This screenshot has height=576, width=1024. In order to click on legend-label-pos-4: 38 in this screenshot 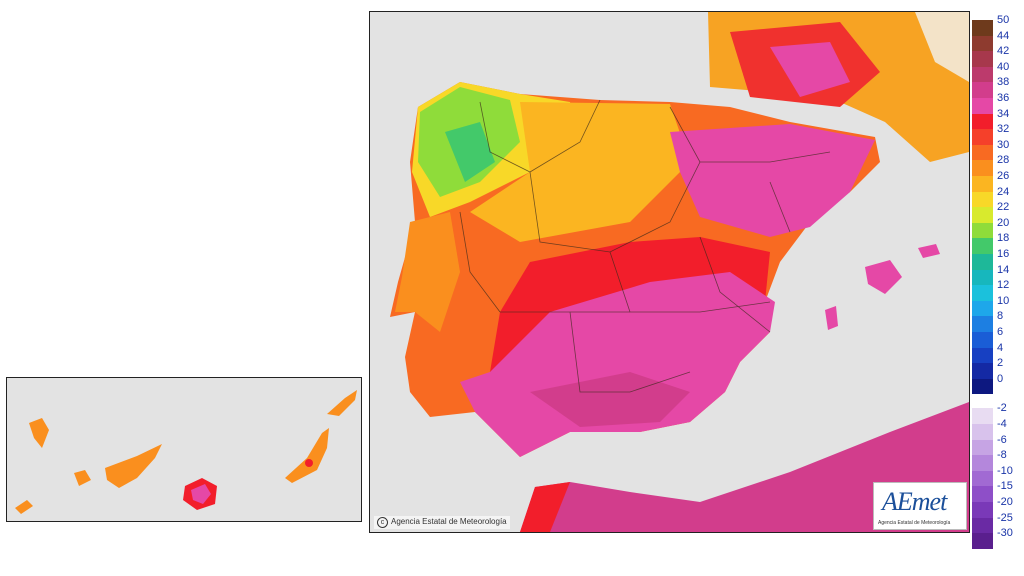, I will do `click(1003, 82)`.